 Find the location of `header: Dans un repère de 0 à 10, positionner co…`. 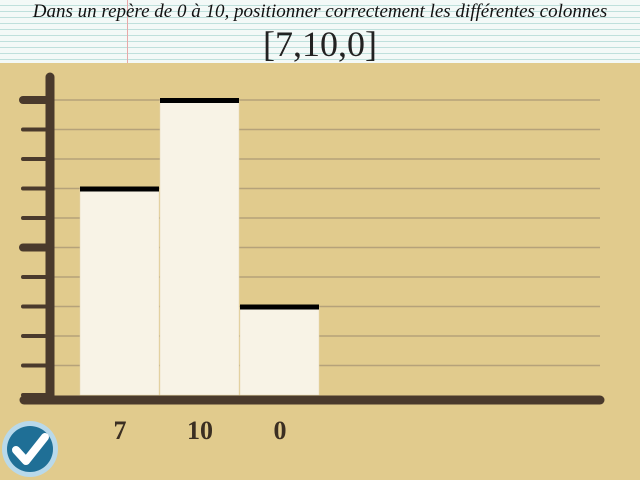

header: Dans un repère de 0 à 10, positionner co… is located at coordinates (320, 32).